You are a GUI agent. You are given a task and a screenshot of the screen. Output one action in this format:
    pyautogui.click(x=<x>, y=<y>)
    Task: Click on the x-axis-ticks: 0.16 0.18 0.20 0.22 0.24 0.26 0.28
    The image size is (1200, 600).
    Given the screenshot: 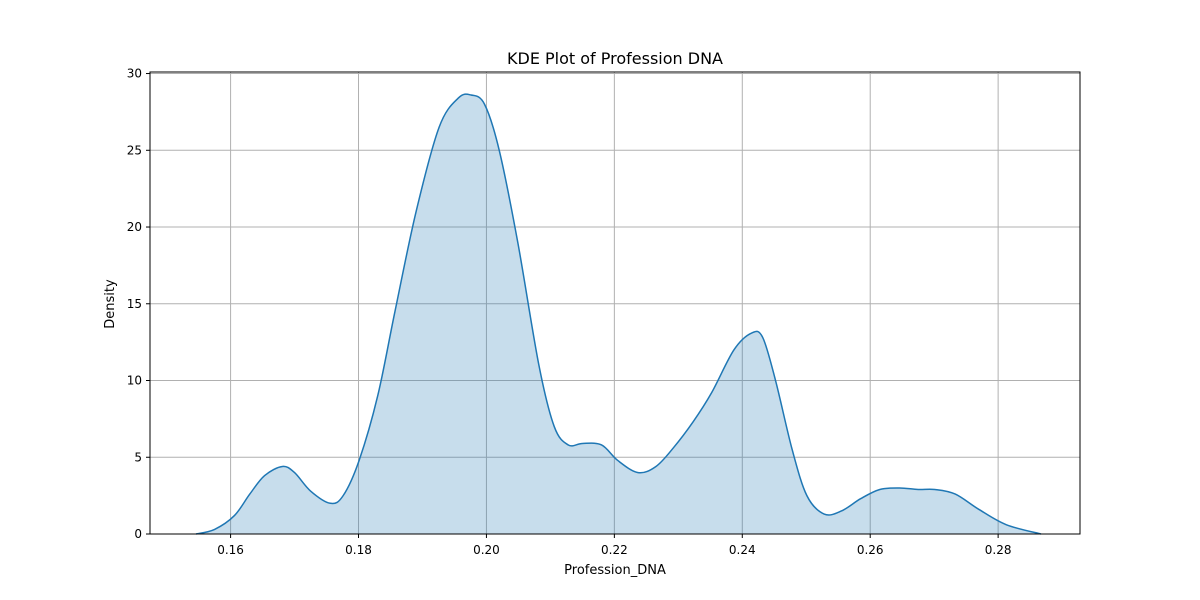 What is the action you would take?
    pyautogui.click(x=614, y=545)
    